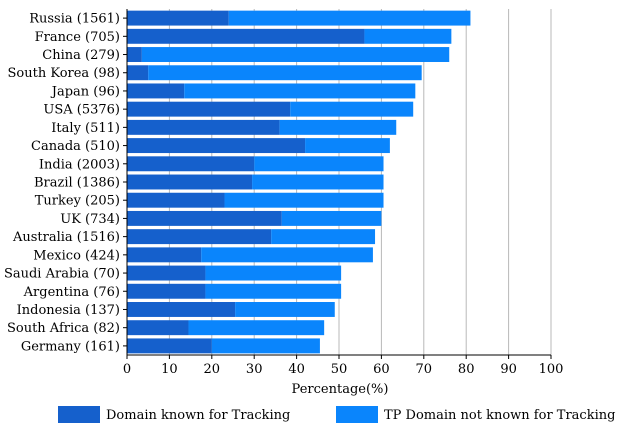  I want to click on category-label-argentina: Argentina (76), so click(71, 292).